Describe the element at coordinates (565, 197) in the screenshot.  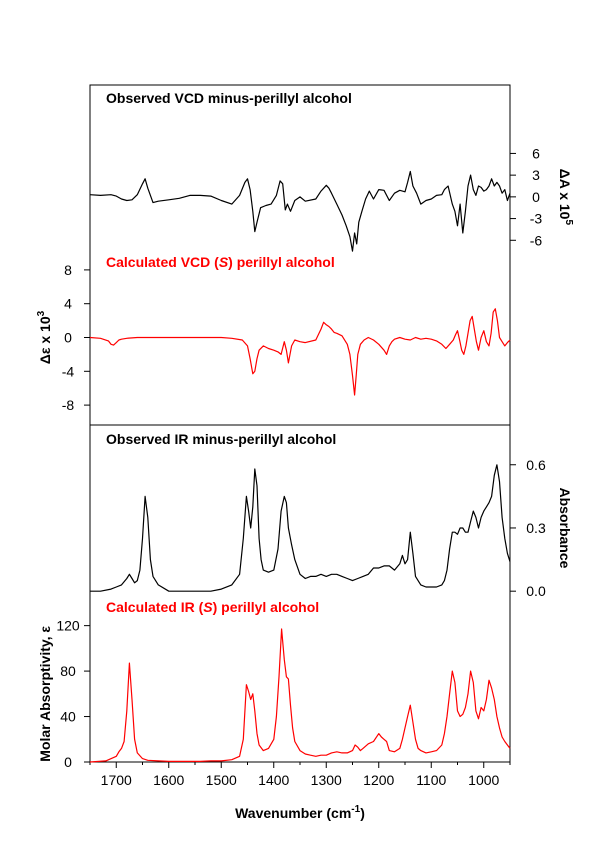
I see `y-axis-title-0: ΔA x 105` at that location.